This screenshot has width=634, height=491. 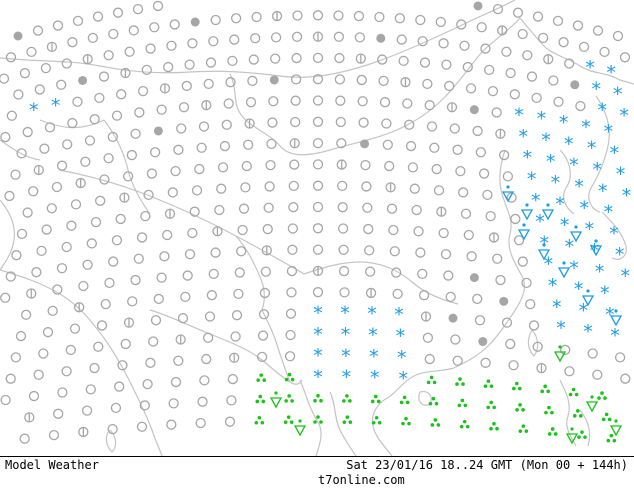 I want to click on model-weather-title: Model Weather, so click(x=52, y=465).